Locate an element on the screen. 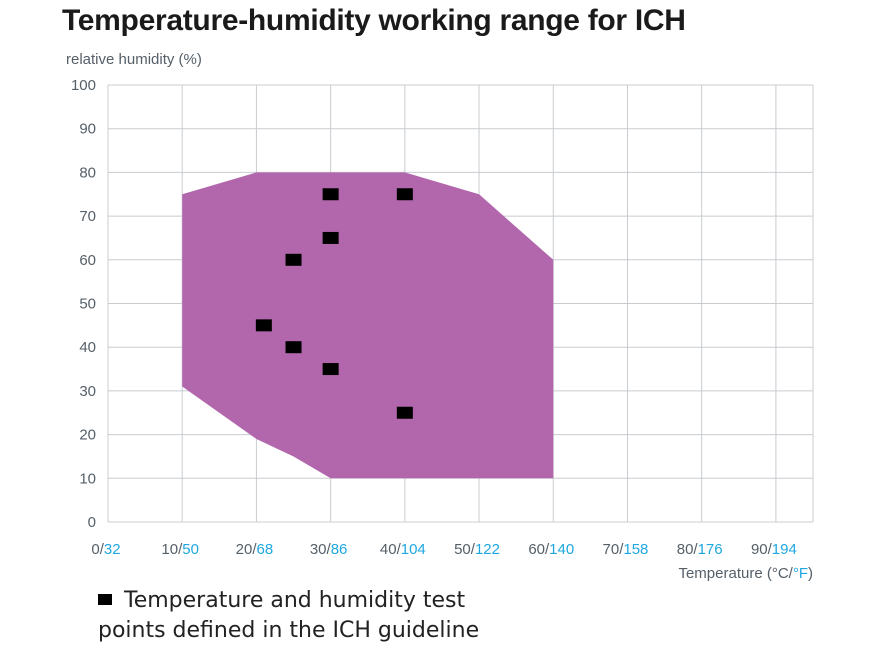  y-tick-label: 70 is located at coordinates (87, 216).